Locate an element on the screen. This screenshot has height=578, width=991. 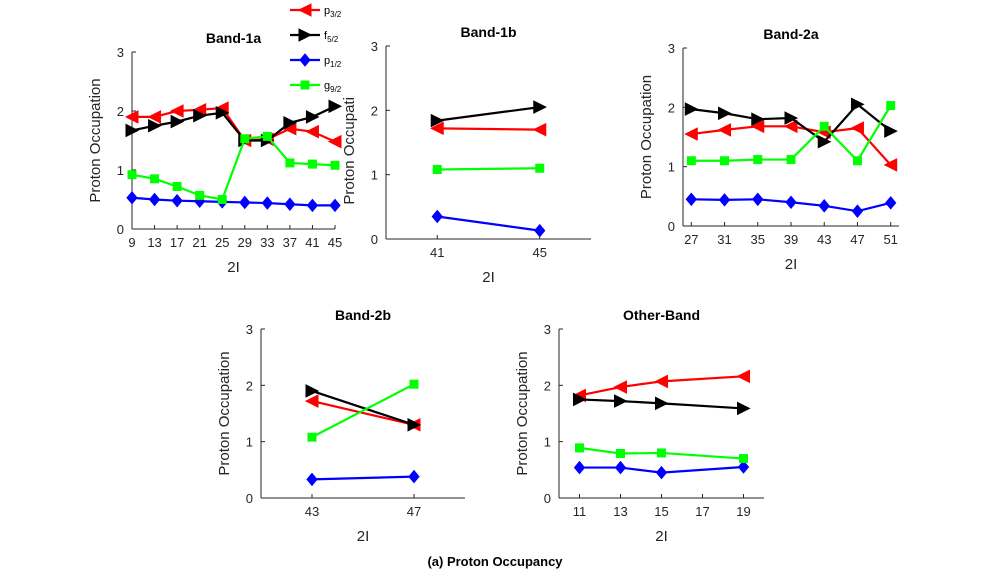
y-tick-label: 2 is located at coordinates (671, 107).